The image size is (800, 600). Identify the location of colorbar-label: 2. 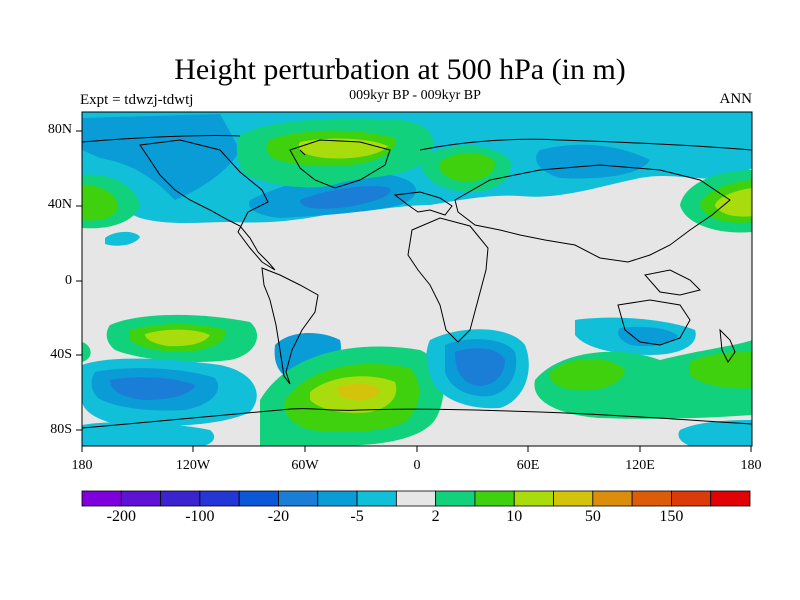
(435, 516).